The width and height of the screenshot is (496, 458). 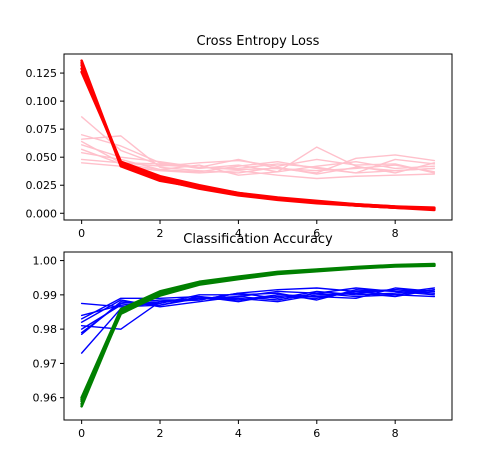 I want to click on loss-x-tick-label: 8, so click(x=395, y=233).